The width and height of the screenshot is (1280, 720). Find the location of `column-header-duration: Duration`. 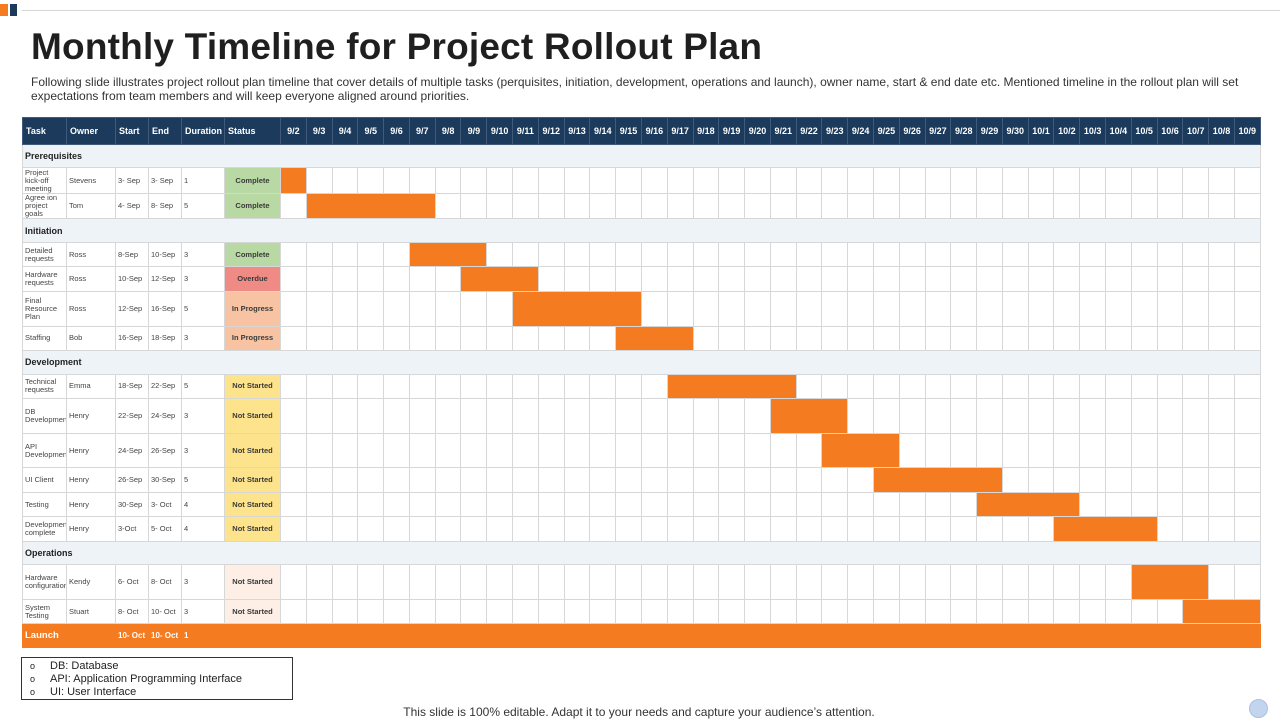

column-header-duration: Duration is located at coordinates (203, 131).